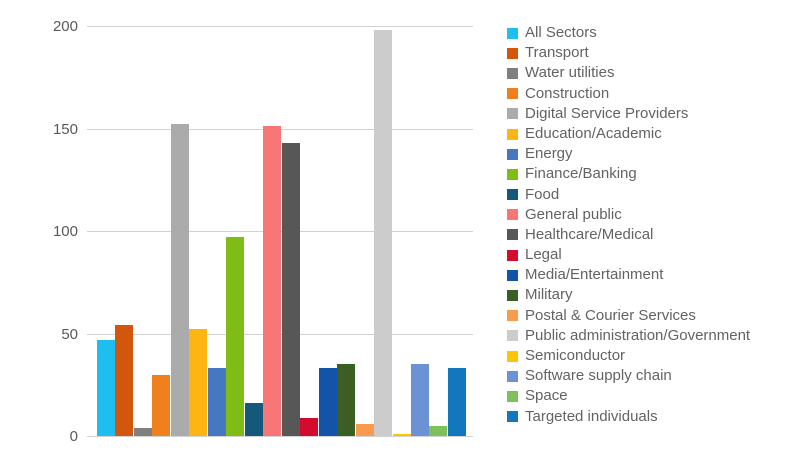  What do you see at coordinates (216, 402) in the screenshot?
I see `bar-energy` at bounding box center [216, 402].